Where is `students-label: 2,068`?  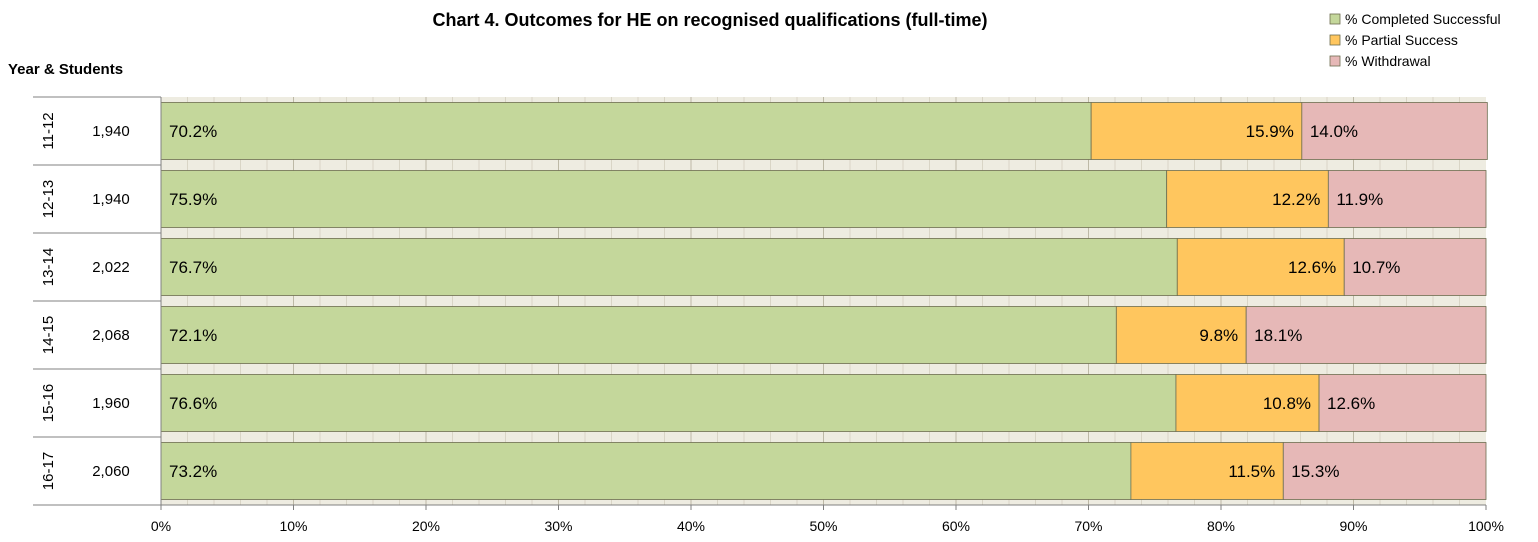
students-label: 2,068 is located at coordinates (111, 335).